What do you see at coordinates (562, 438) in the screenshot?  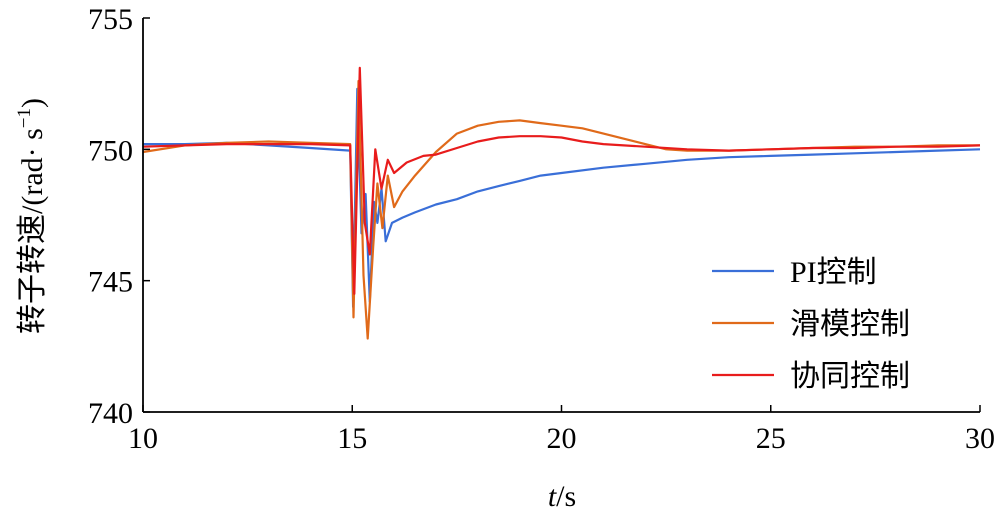 I see `x-tick-label: 20` at bounding box center [562, 438].